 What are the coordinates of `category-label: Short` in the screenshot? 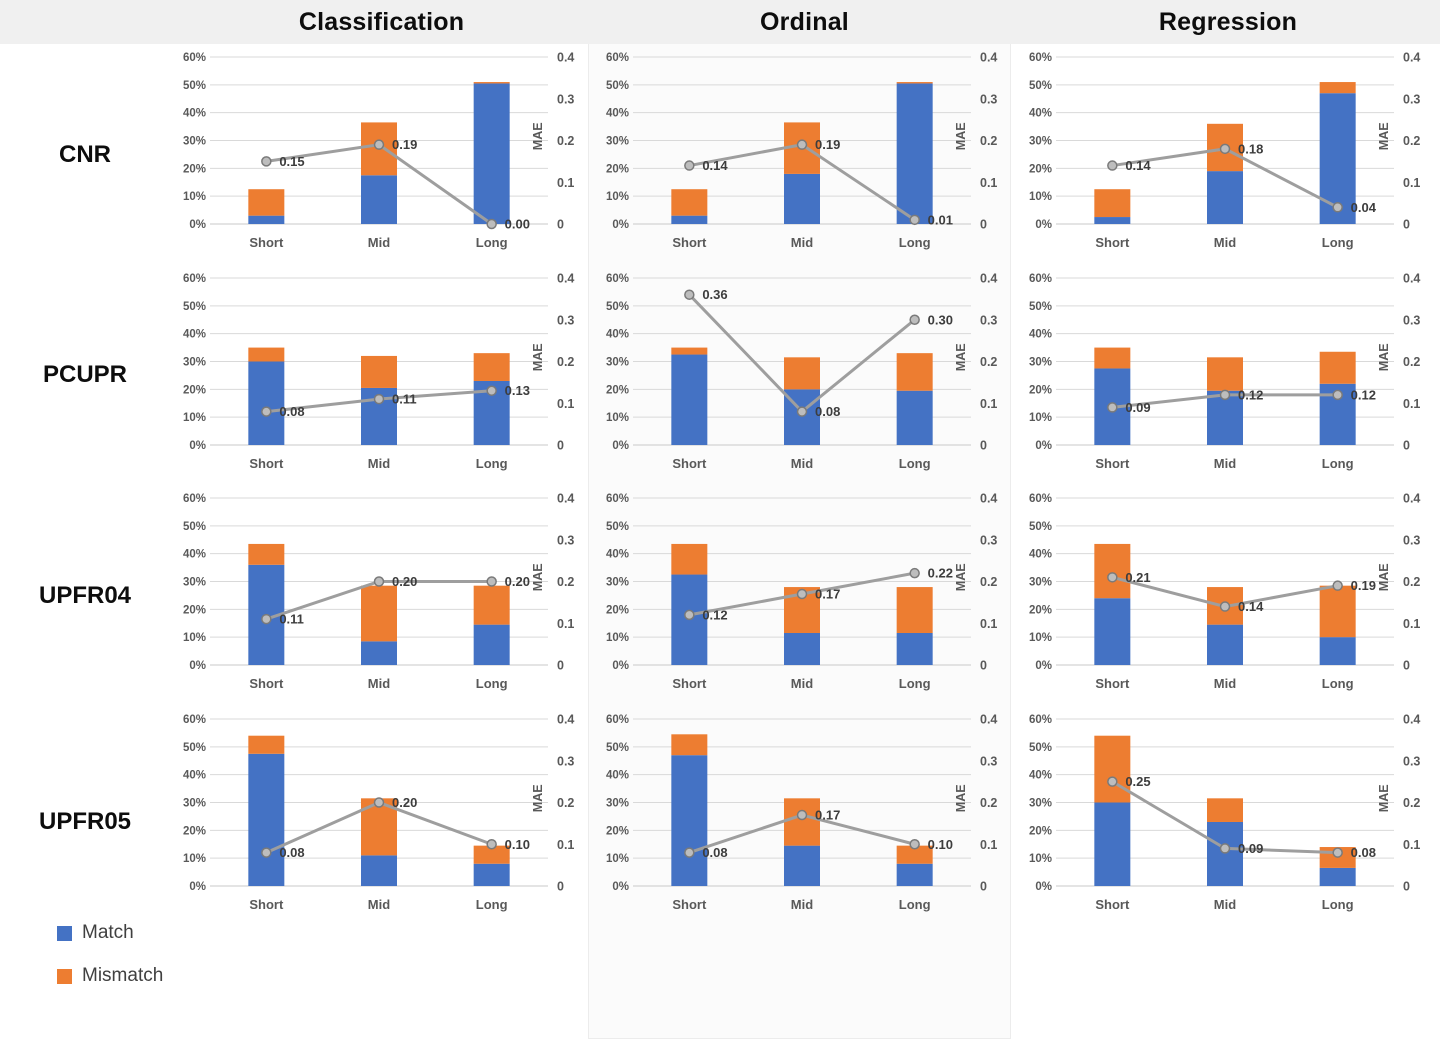 It's located at (266, 463).